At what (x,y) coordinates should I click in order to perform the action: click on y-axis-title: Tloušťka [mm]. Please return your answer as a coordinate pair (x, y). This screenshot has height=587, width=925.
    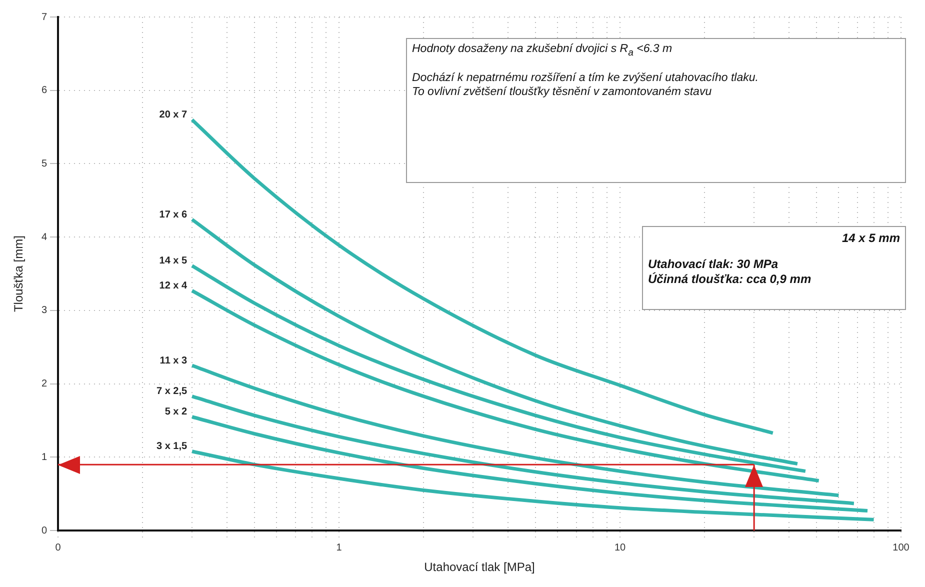
    Looking at the image, I should click on (19, 274).